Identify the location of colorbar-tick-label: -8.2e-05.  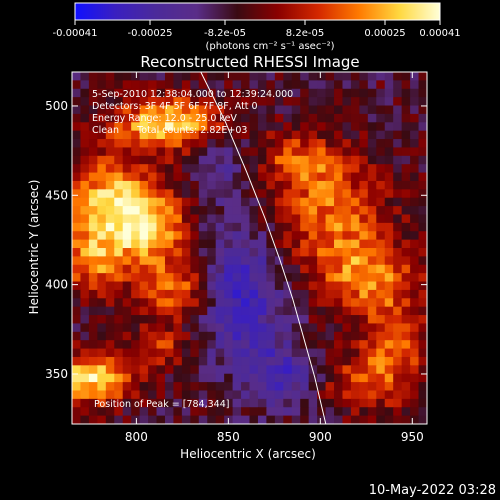
(225, 33).